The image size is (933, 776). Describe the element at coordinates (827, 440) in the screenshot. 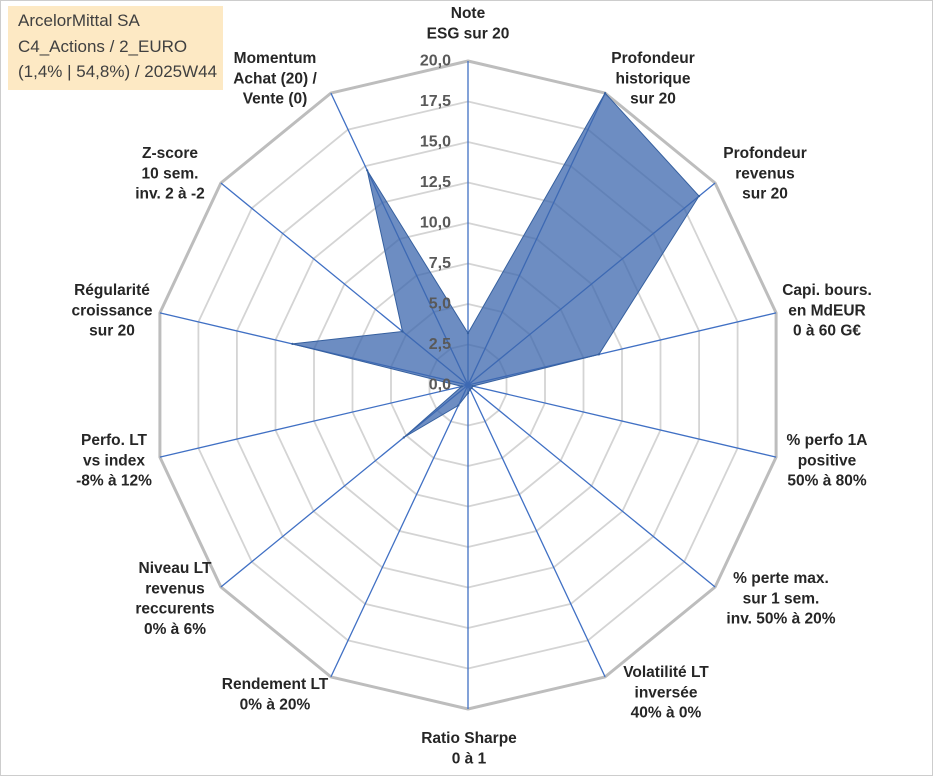

I see `axis-label-line: % perfo 1A` at that location.